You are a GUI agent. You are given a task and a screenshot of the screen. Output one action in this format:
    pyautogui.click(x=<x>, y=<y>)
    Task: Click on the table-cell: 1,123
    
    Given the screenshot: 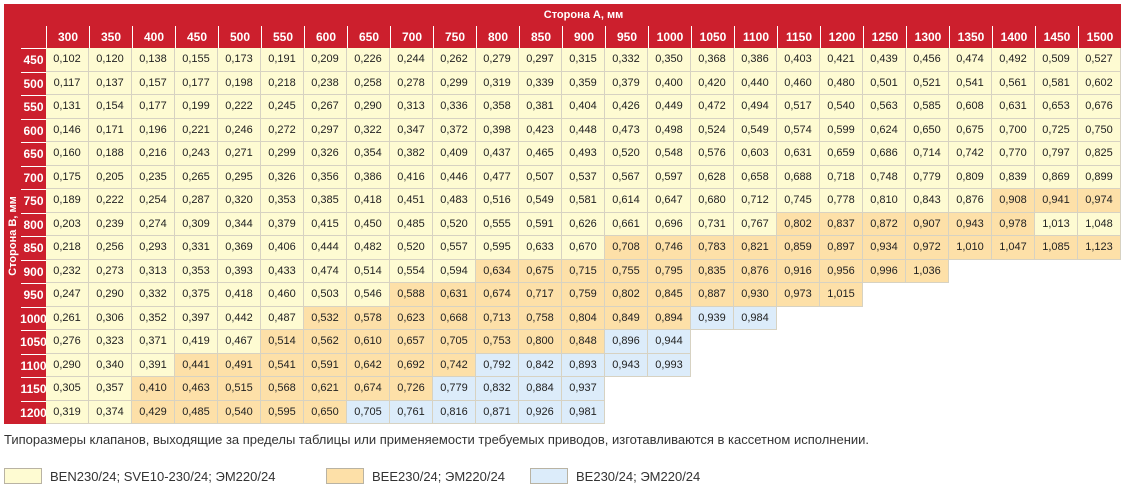 What is the action you would take?
    pyautogui.click(x=1099, y=248)
    